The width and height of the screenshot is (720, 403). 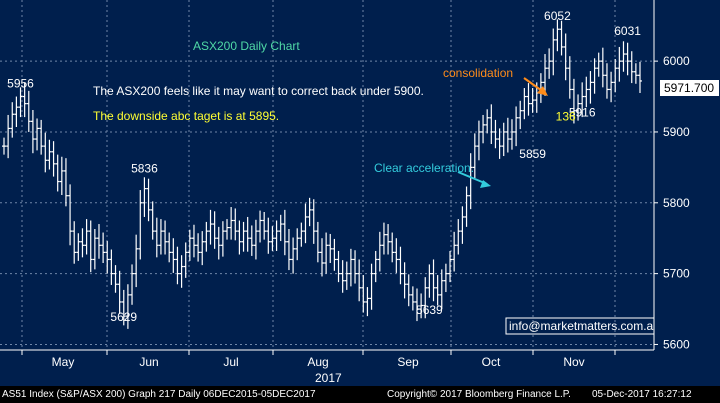 What do you see at coordinates (144, 168) in the screenshot?
I see `pivot-label: 5836` at bounding box center [144, 168].